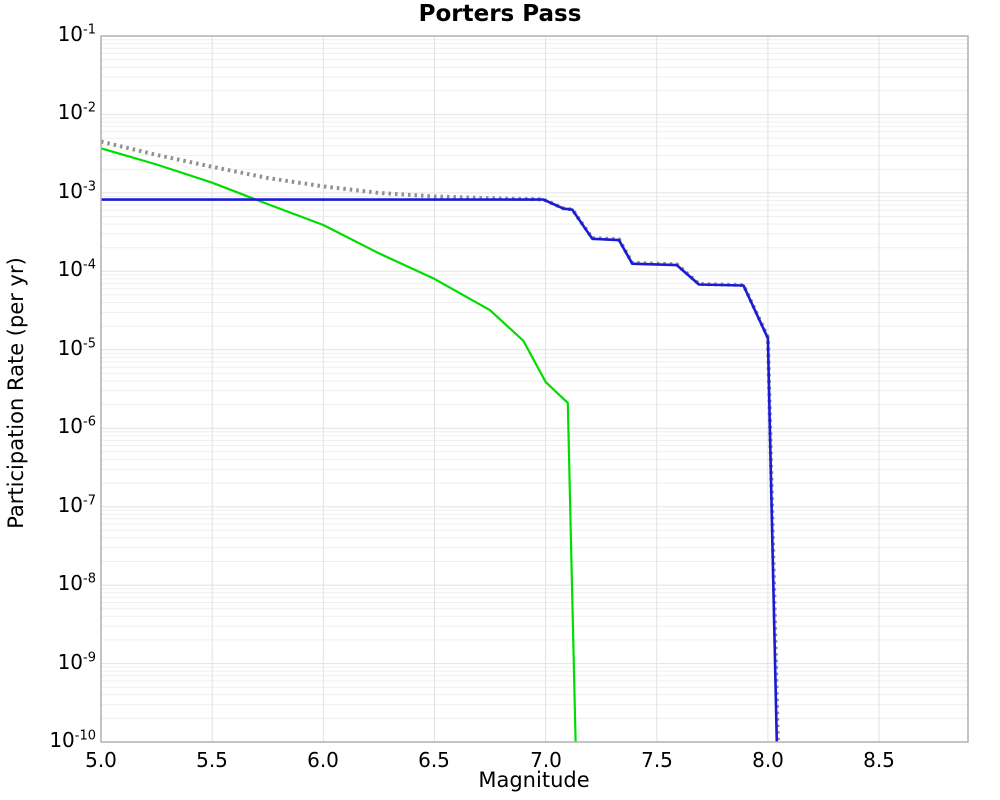 This screenshot has height=800, width=1000. I want to click on x-tick-label: 8.5, so click(879, 760).